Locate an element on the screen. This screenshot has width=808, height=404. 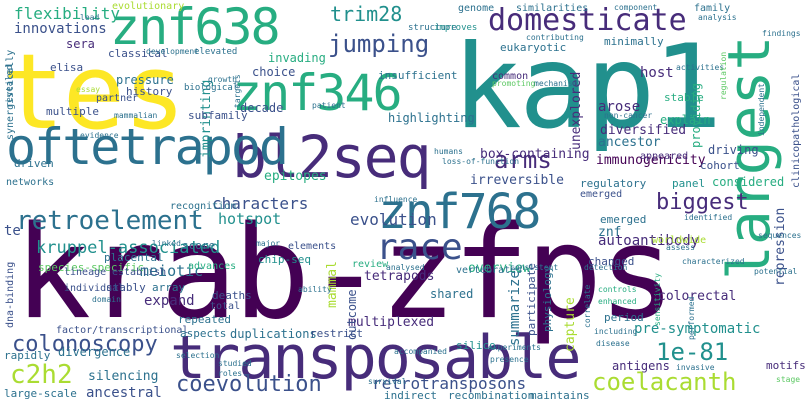
word: pressure is located at coordinates (145, 80).